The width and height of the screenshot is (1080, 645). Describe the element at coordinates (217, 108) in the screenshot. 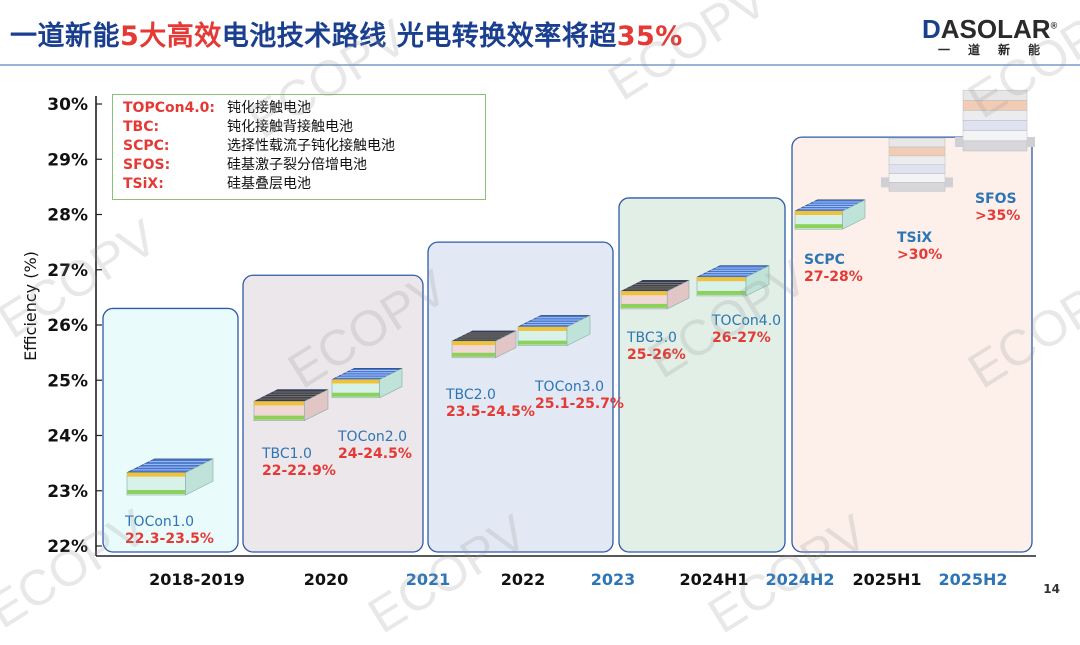

I see `legend-item: TOPCon4.0: 钝化接触电池` at that location.